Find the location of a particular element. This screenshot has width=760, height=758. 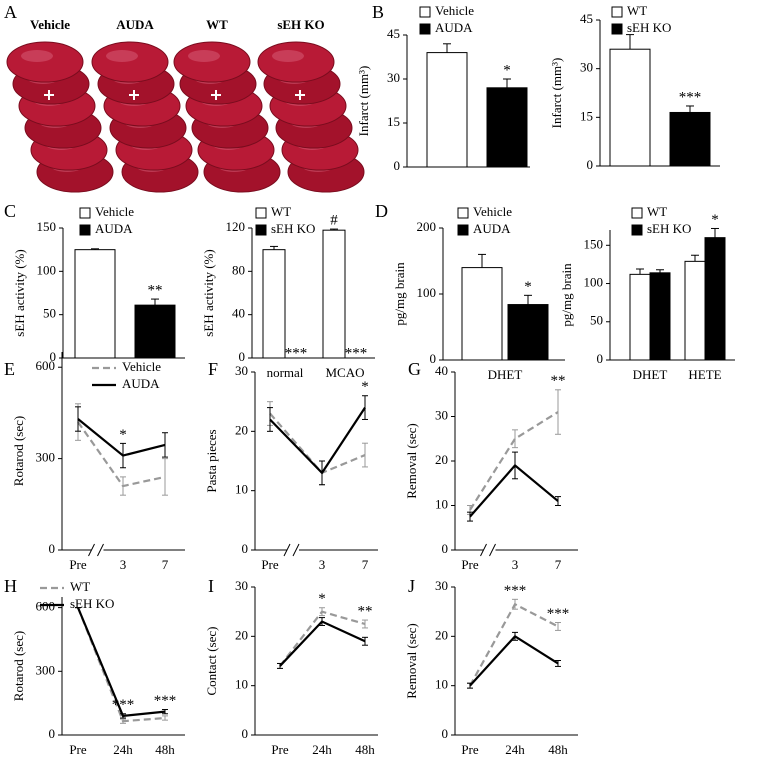

y-axis-label: Infarct (mm³) is located at coordinates (556, 93).